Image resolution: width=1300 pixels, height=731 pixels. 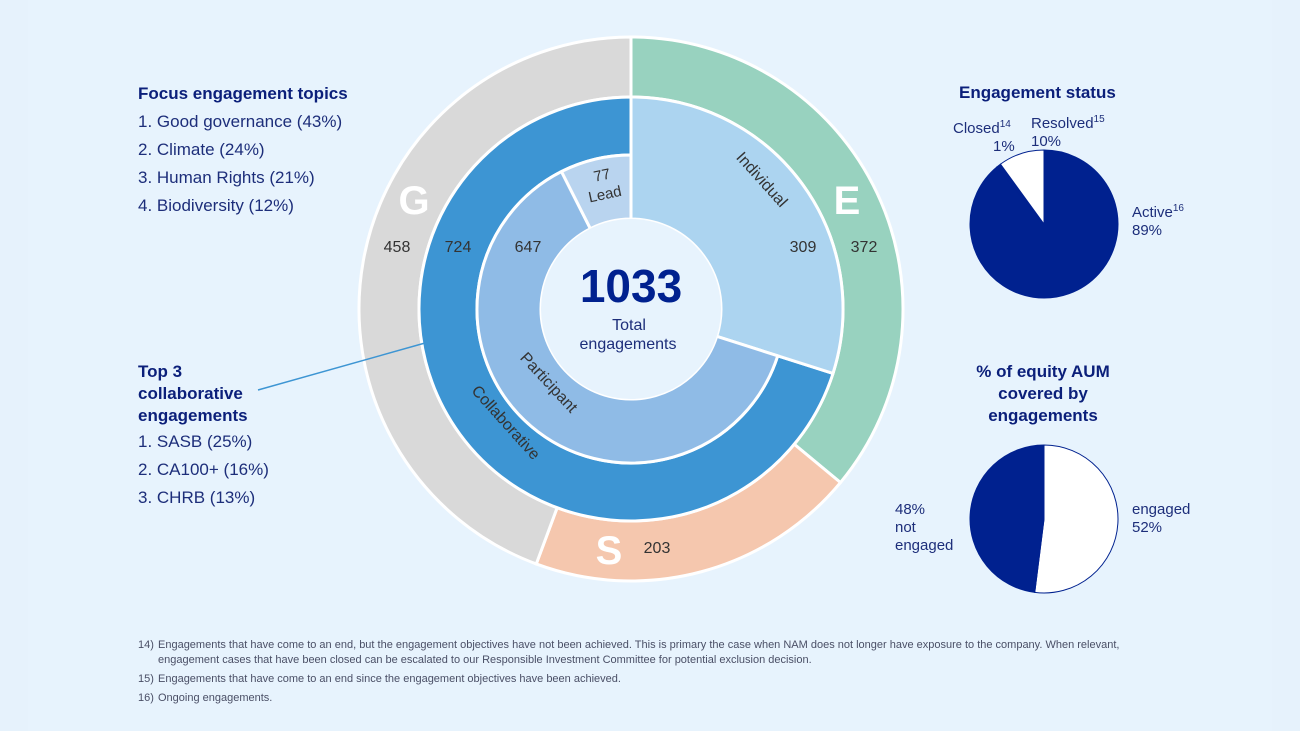 What do you see at coordinates (146, 679) in the screenshot?
I see `footnote-number: 15)` at bounding box center [146, 679].